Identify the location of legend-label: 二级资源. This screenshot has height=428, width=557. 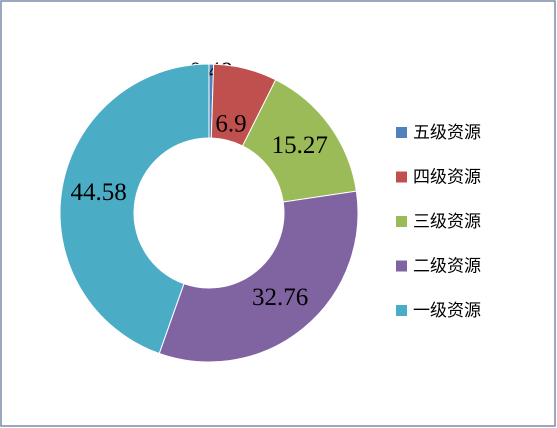
(447, 267).